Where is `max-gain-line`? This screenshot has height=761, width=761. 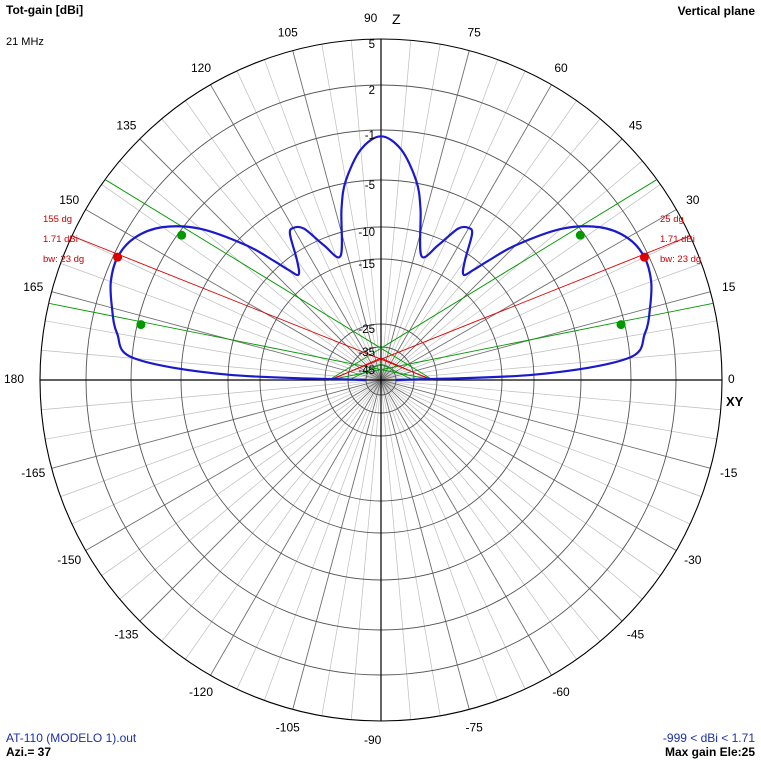
max-gain-line is located at coordinates (509, 308).